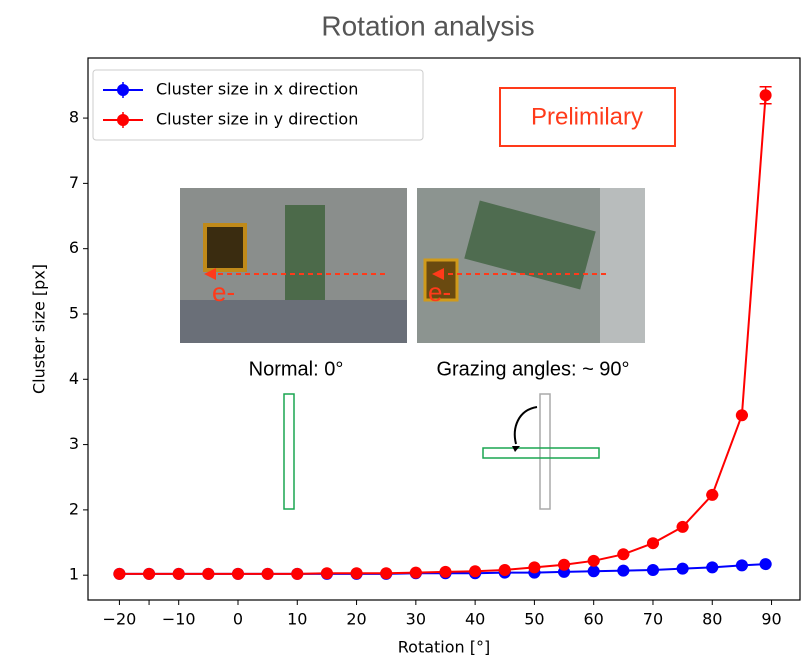 This screenshot has height=660, width=808. What do you see at coordinates (39, 329) in the screenshot?
I see `y-axis-label: Cluster size [px]` at bounding box center [39, 329].